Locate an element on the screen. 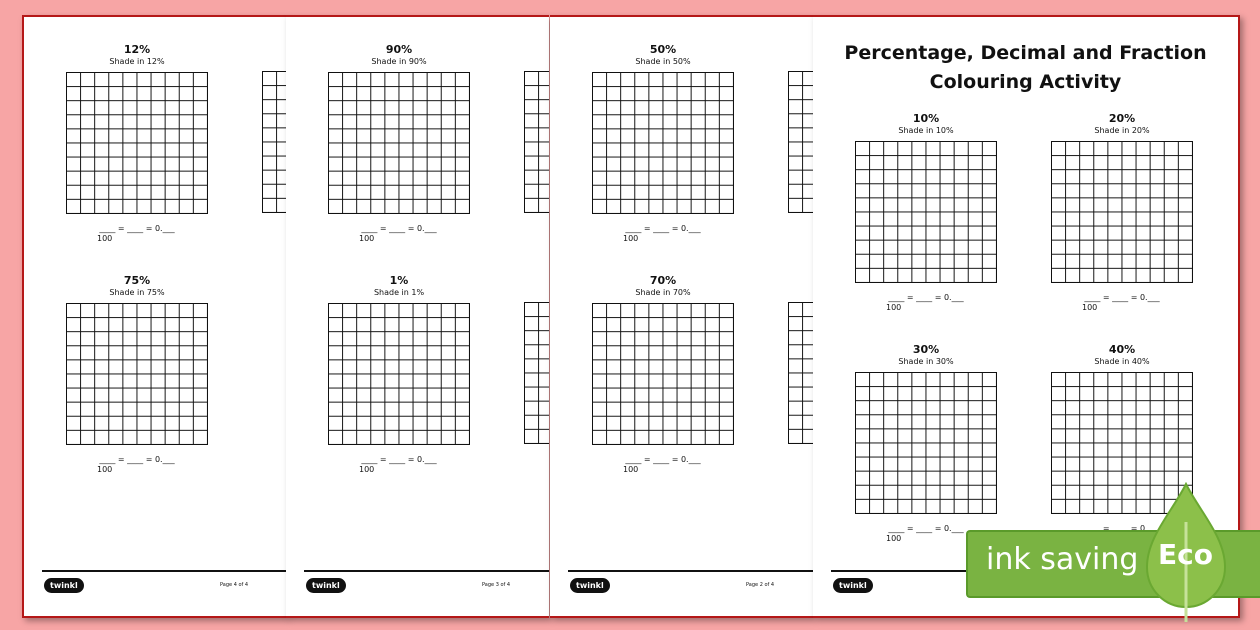 The image size is (1260, 630). shading-section: 70% Shade in 70% ____ = ____ = 0.___ 100 is located at coordinates (663, 374).